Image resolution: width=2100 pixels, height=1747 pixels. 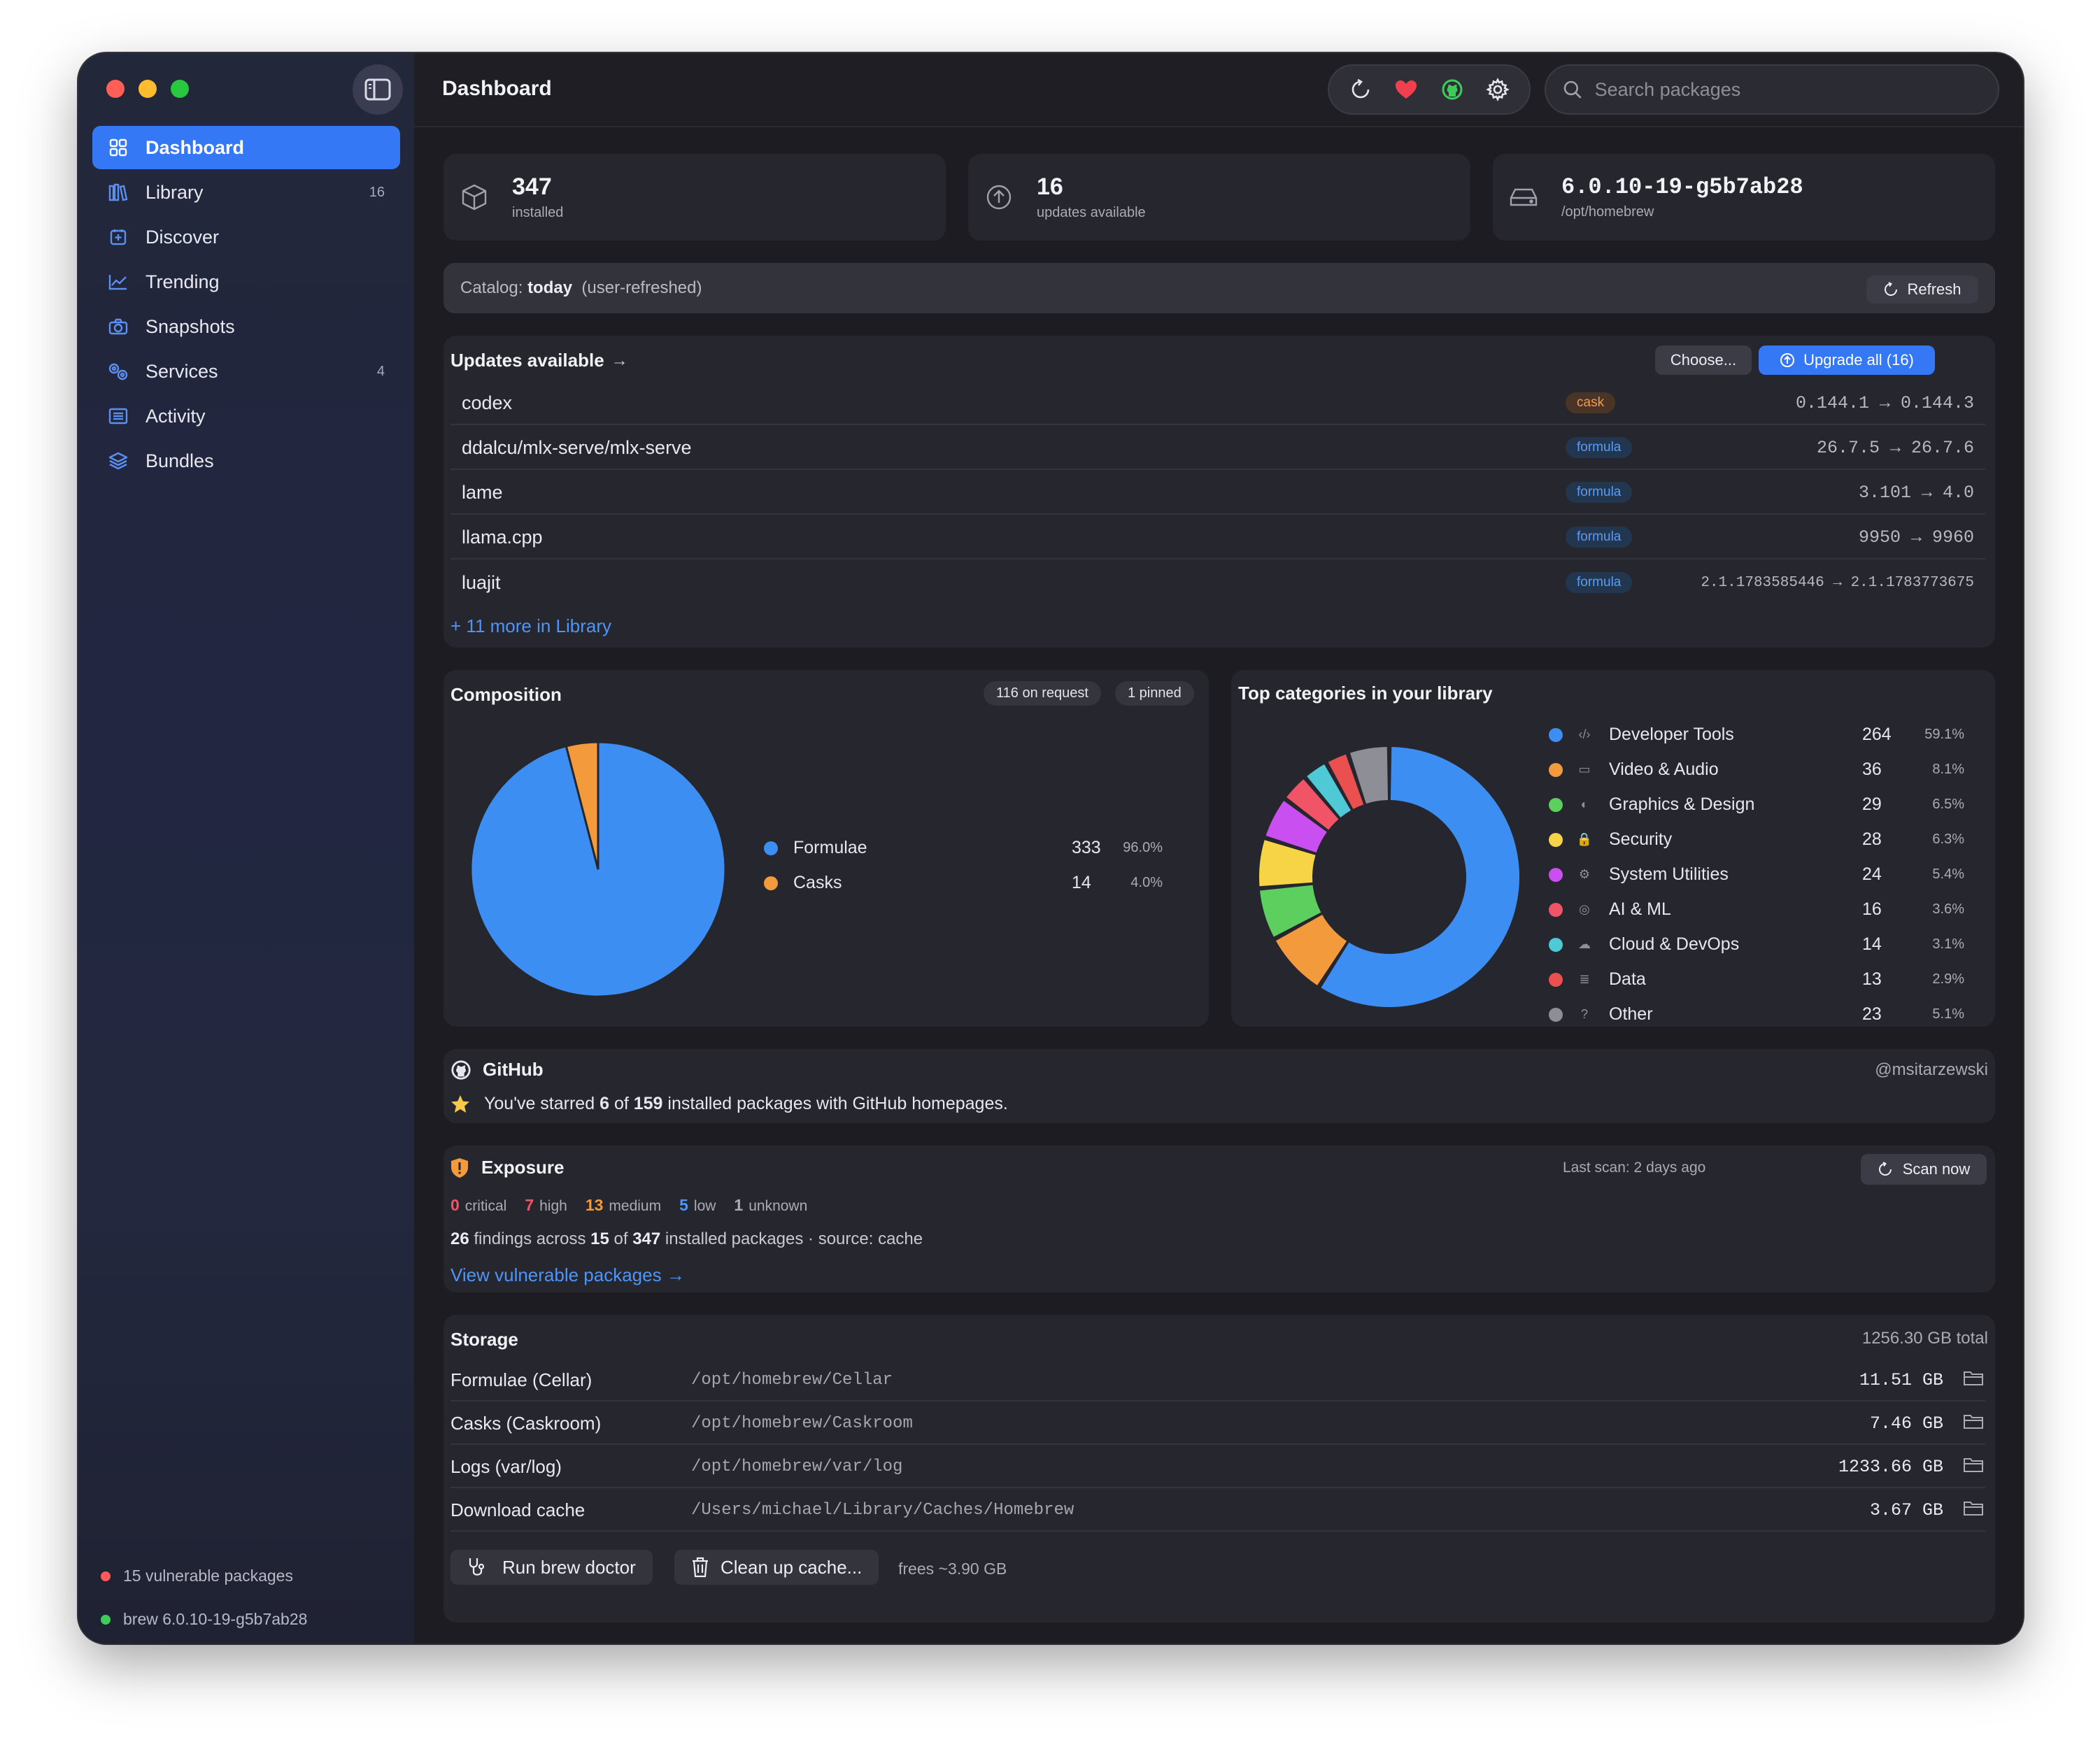 What do you see at coordinates (1669, 874) in the screenshot?
I see `legend-label: System Utilities` at bounding box center [1669, 874].